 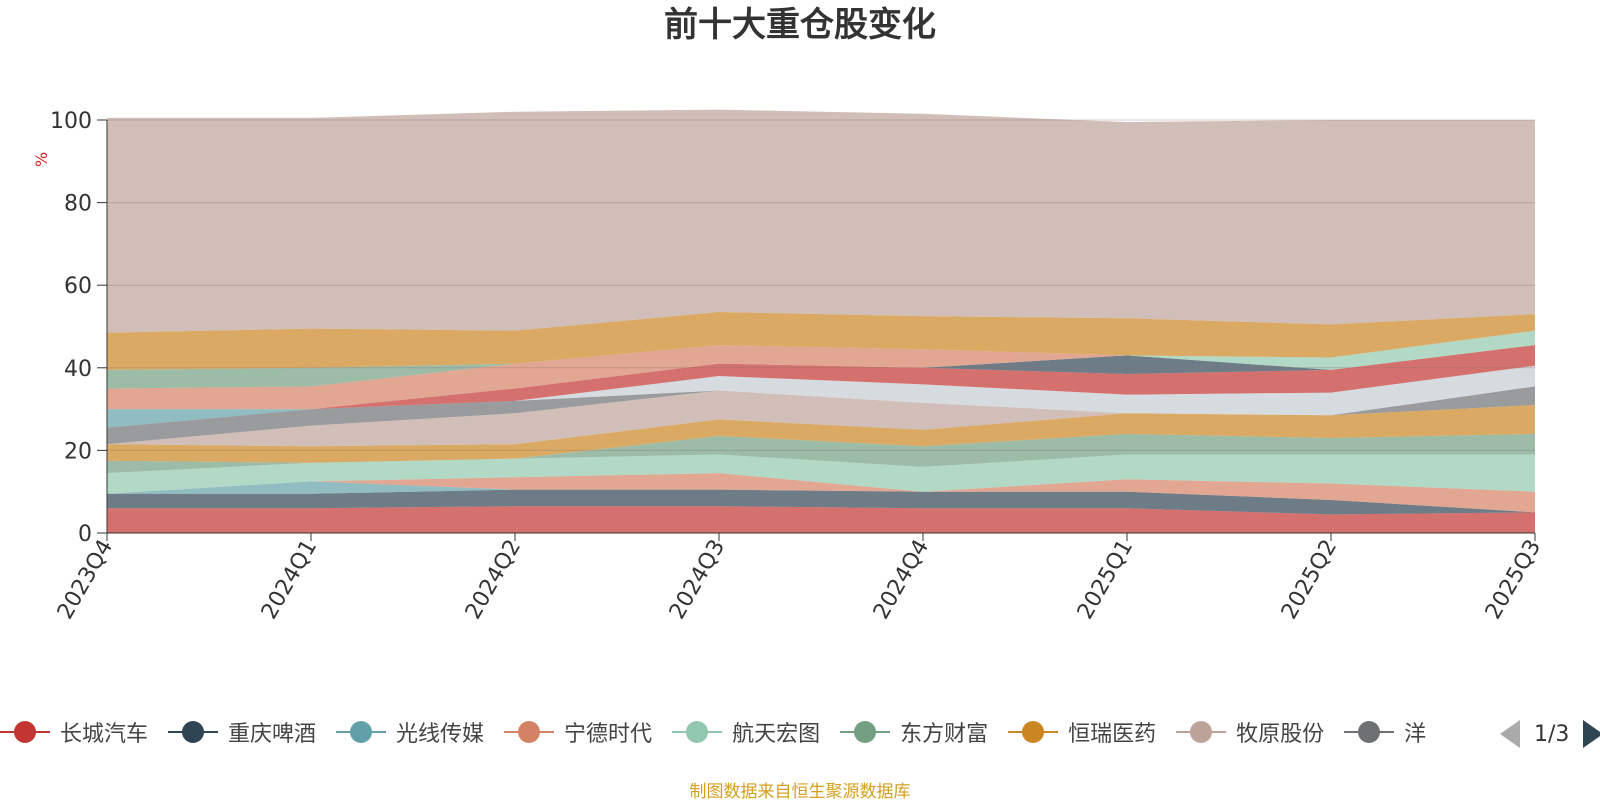 I want to click on legend-item: 洋, so click(x=1385, y=732).